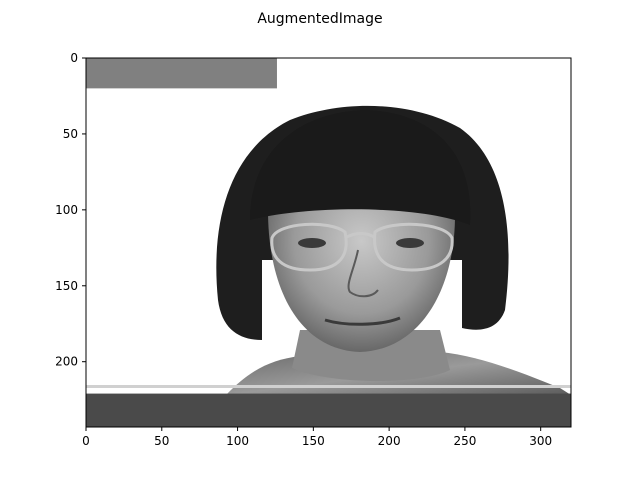  Describe the element at coordinates (181, 73) in the screenshot. I see `top-left-gray-block` at that location.